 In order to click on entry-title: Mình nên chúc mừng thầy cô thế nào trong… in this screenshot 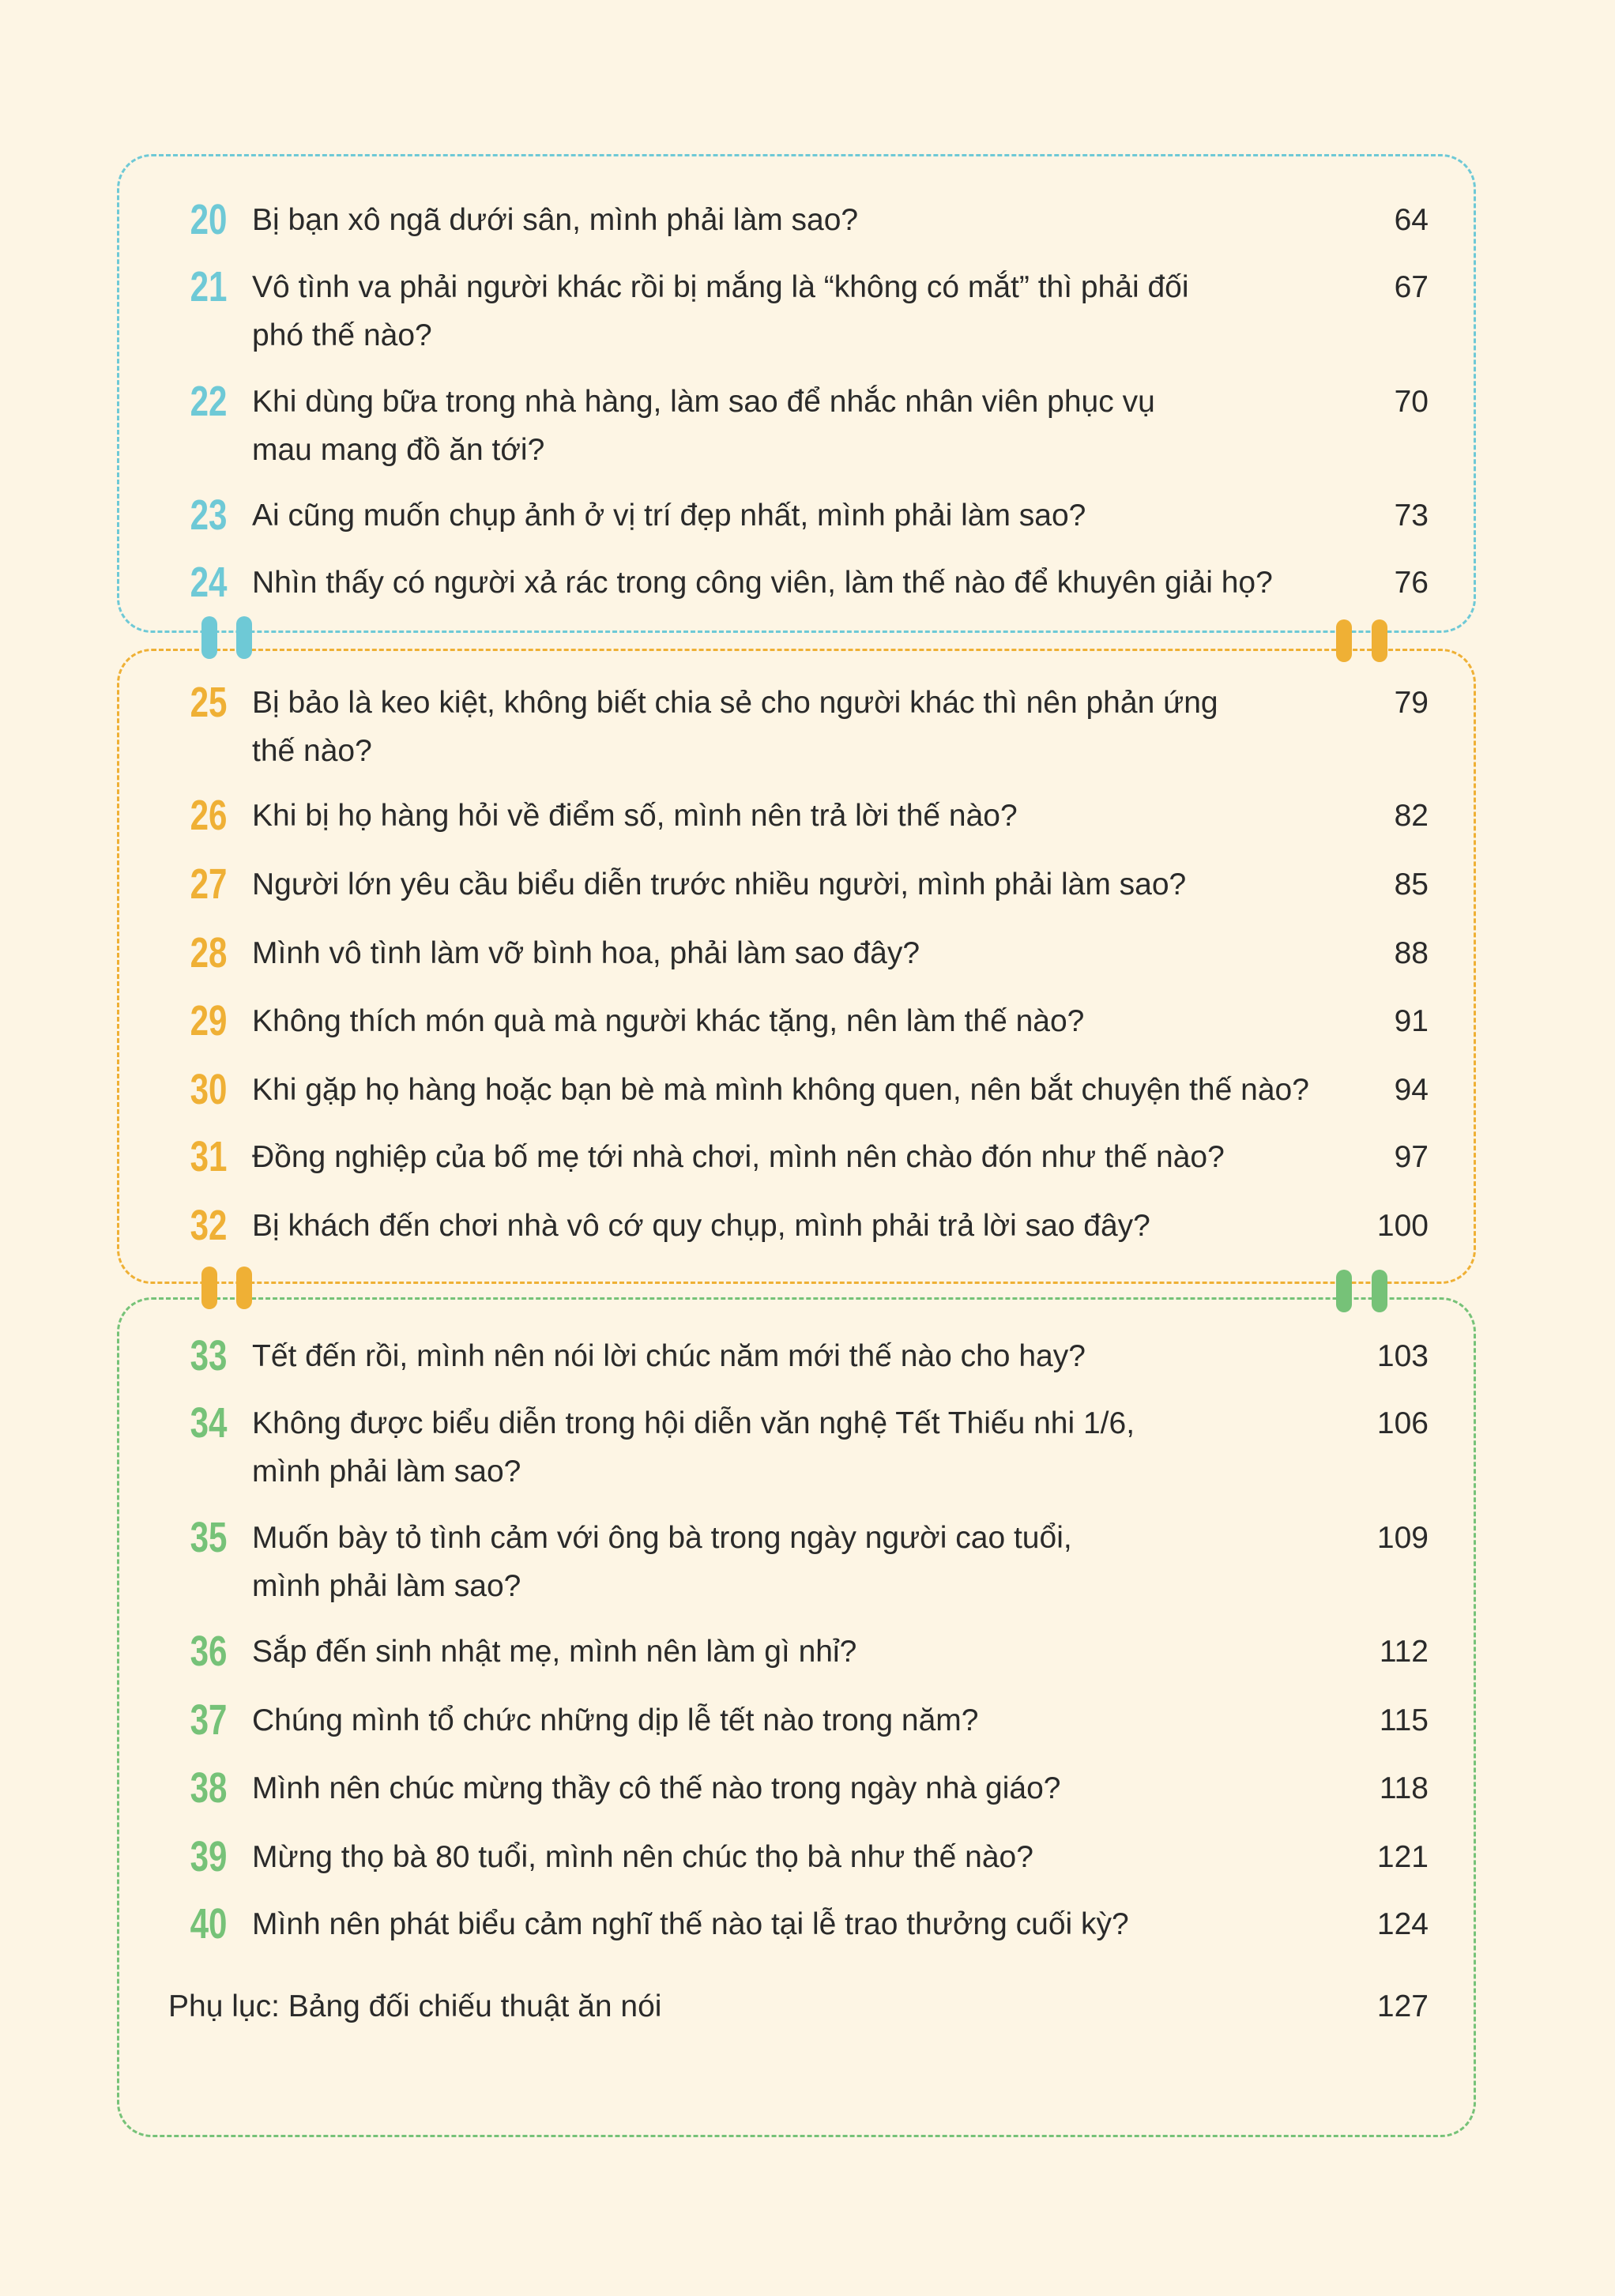, I will do `click(805, 1788)`.